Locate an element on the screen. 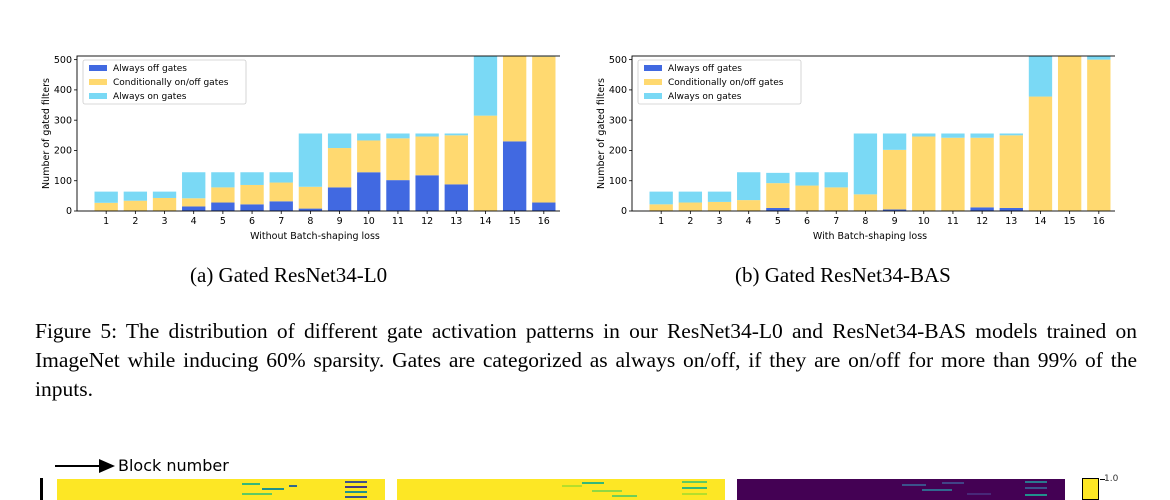 This screenshot has height=500, width=1170. x-tick-label: 5 is located at coordinates (223, 221).